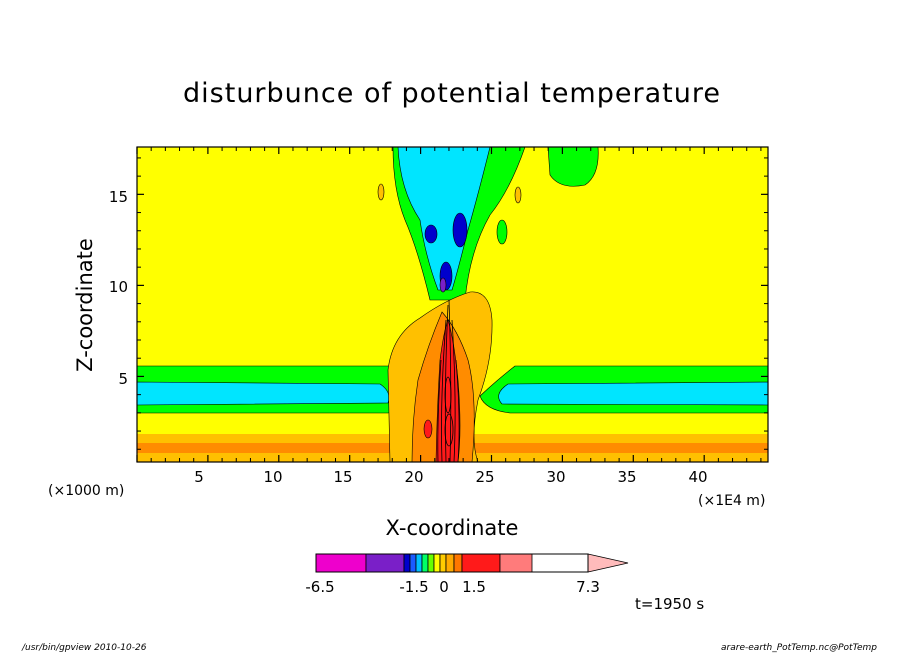 This screenshot has width=904, height=654. Describe the element at coordinates (118, 197) in the screenshot. I see `y-tick-label-15: 15` at that location.